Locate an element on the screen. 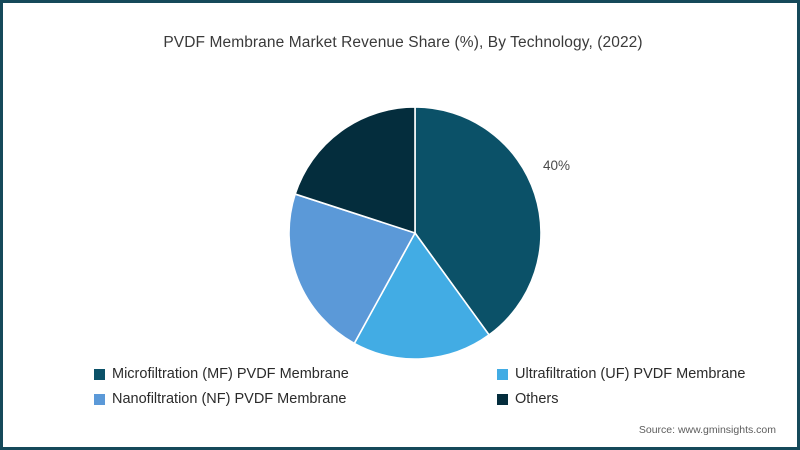 The image size is (800, 450). legend-row: Nanofiltration (NF) PVDF Membrane Others is located at coordinates (424, 399).